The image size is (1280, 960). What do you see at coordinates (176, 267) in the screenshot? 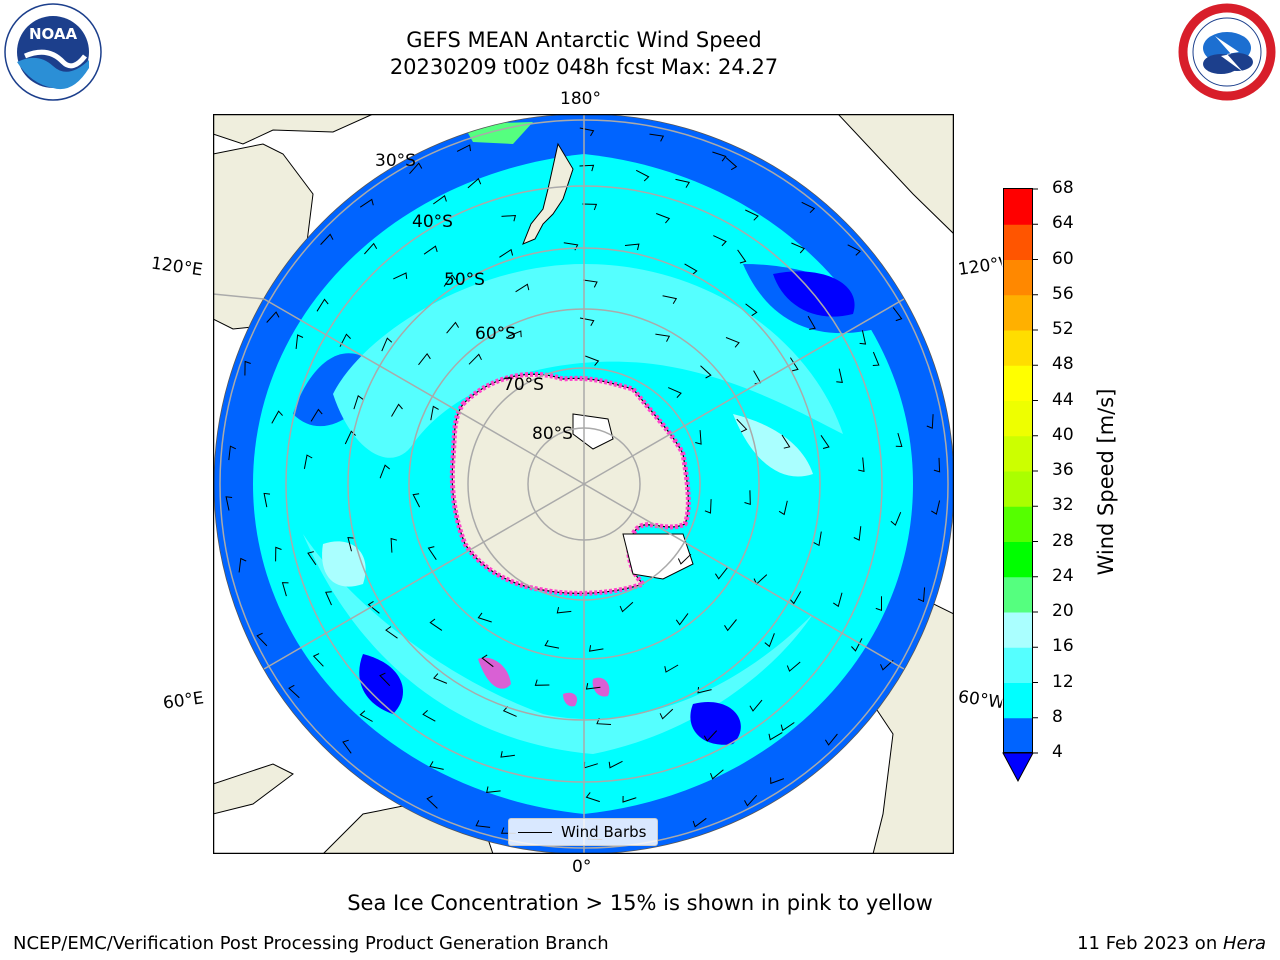
I see `lon-label-120E: 120°E` at bounding box center [176, 267].